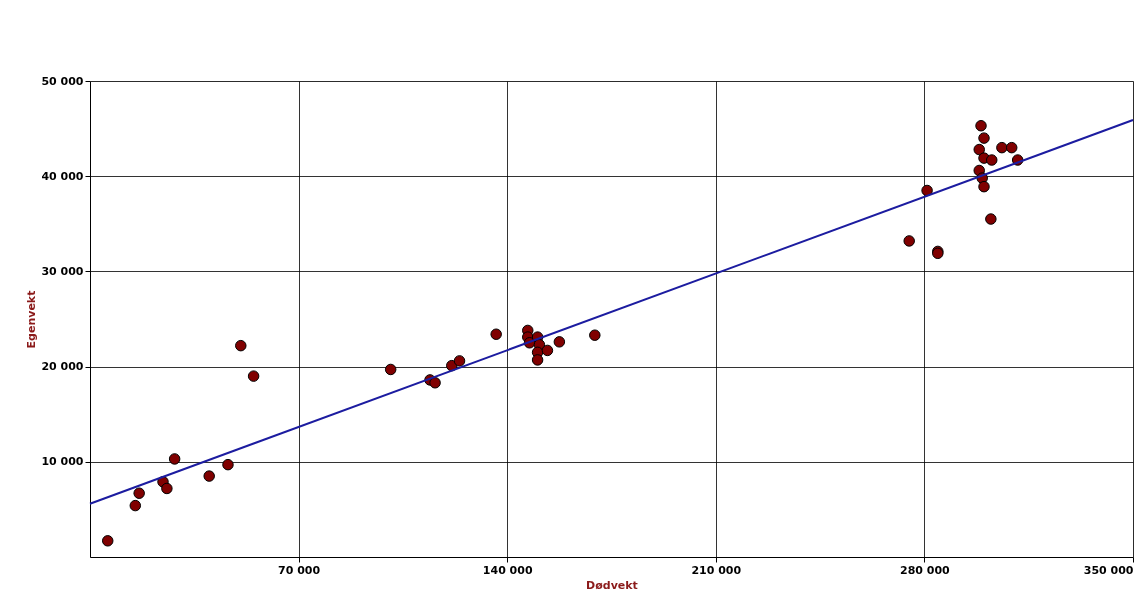  What do you see at coordinates (62, 271) in the screenshot?
I see `y-tick-label: 30 000` at bounding box center [62, 271].